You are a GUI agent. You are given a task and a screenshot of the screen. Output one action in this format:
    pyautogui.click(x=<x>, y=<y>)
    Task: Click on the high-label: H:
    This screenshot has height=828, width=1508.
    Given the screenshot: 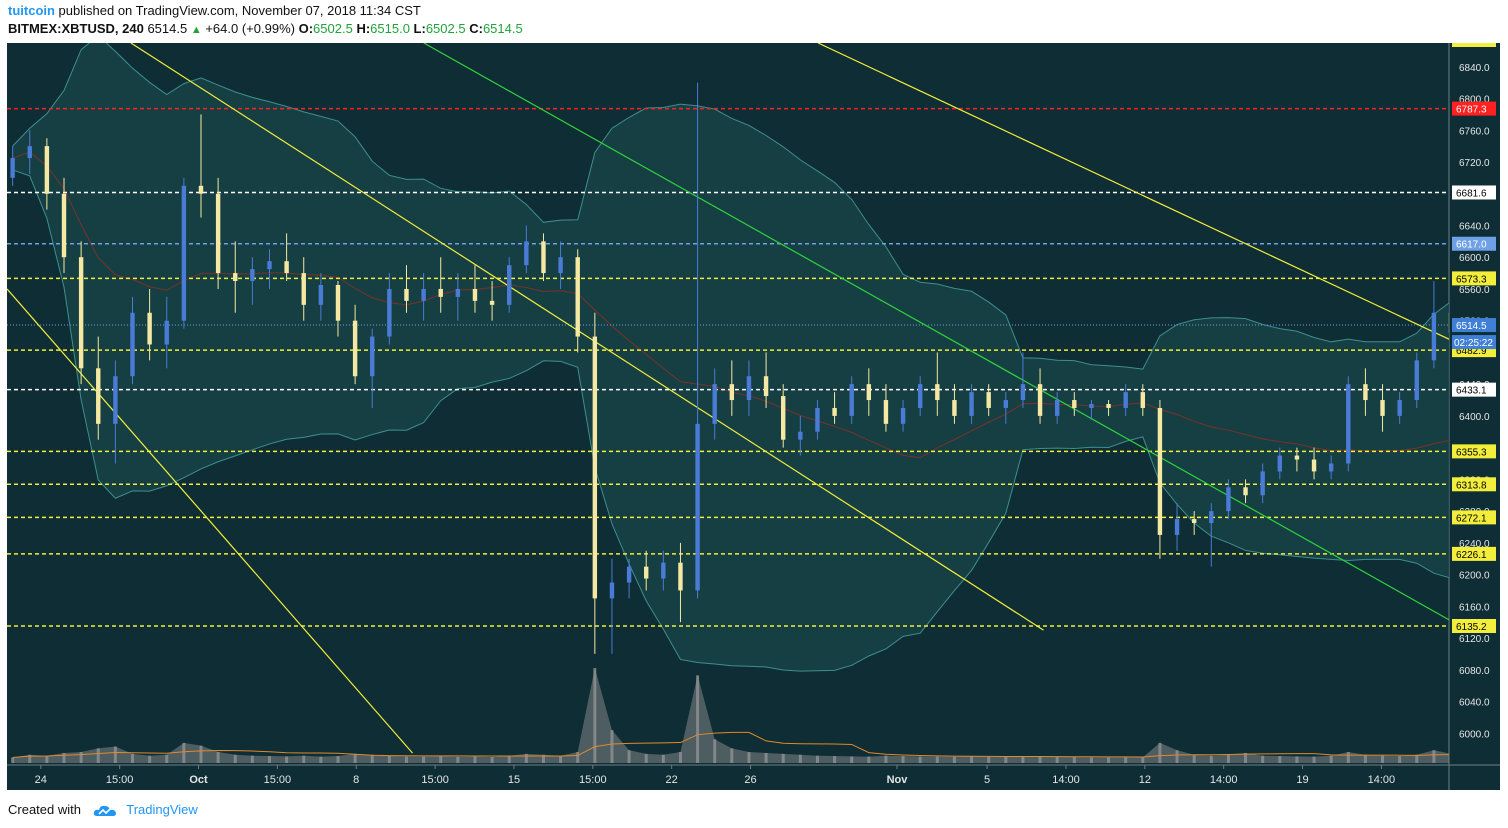 What is the action you would take?
    pyautogui.click(x=363, y=28)
    